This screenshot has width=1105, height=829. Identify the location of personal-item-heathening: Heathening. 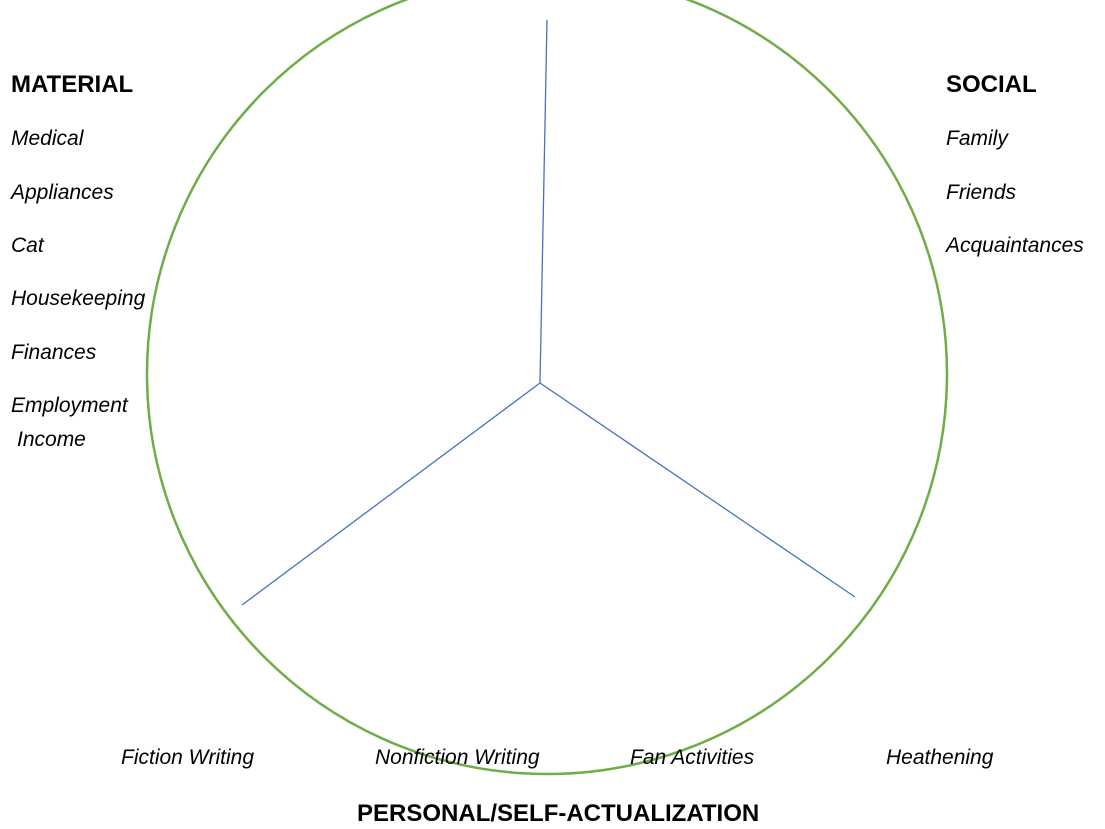
(940, 757).